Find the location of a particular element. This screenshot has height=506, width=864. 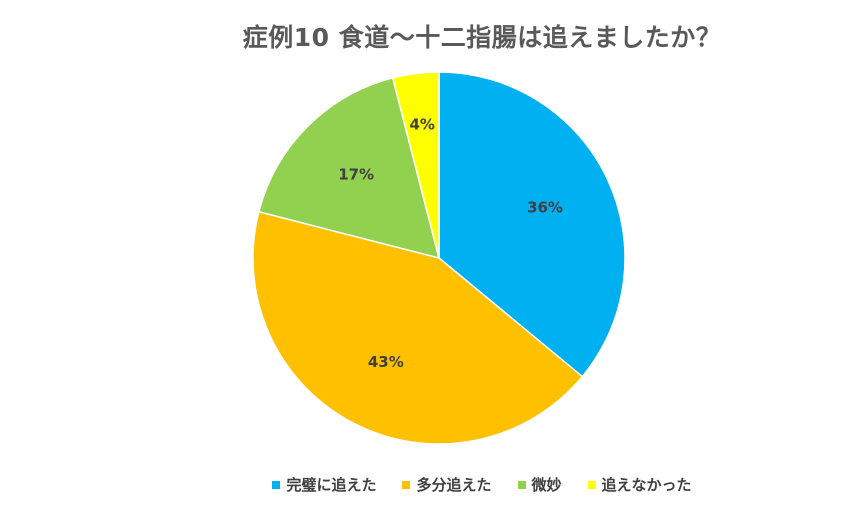

legend-label-bimyou: 微妙 is located at coordinates (546, 485).